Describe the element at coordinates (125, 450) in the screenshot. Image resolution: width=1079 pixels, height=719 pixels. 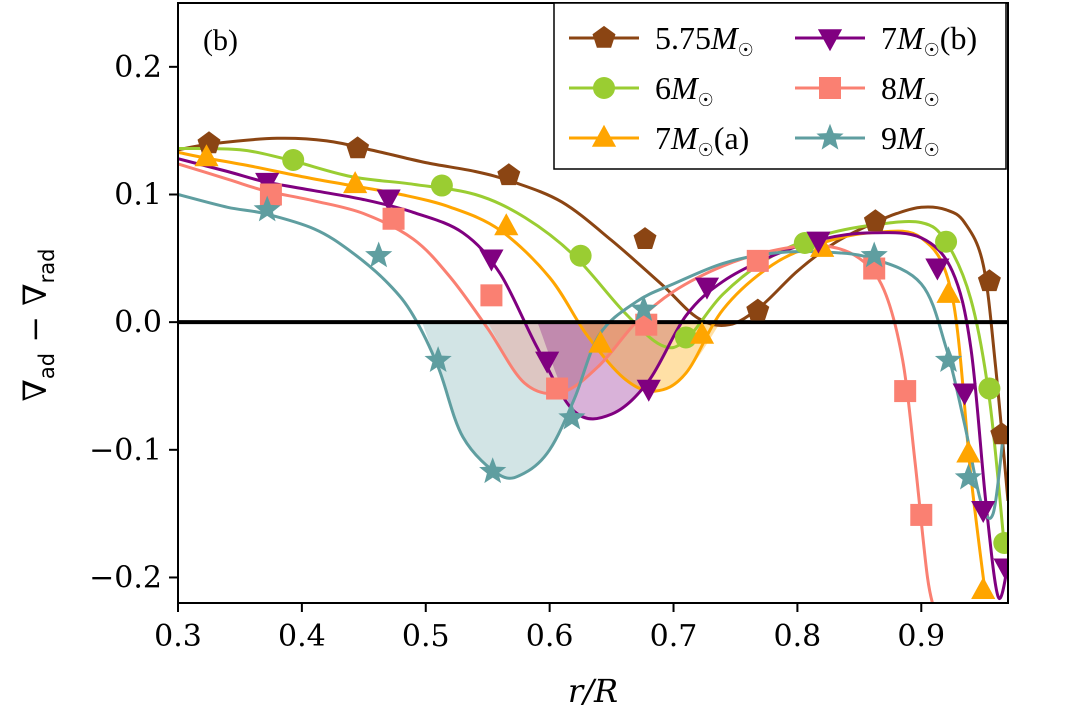
I see `y-tick-label: −0.1` at that location.